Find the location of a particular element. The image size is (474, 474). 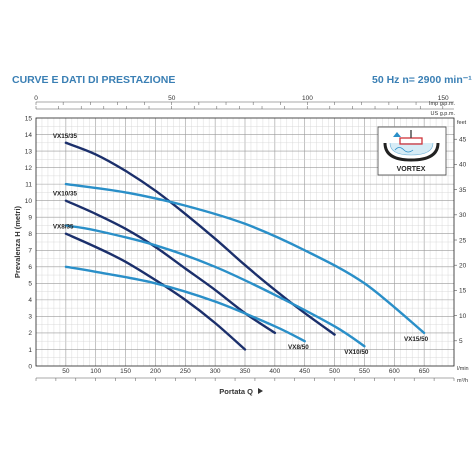

right-tick-label: 25 is located at coordinates (463, 240).